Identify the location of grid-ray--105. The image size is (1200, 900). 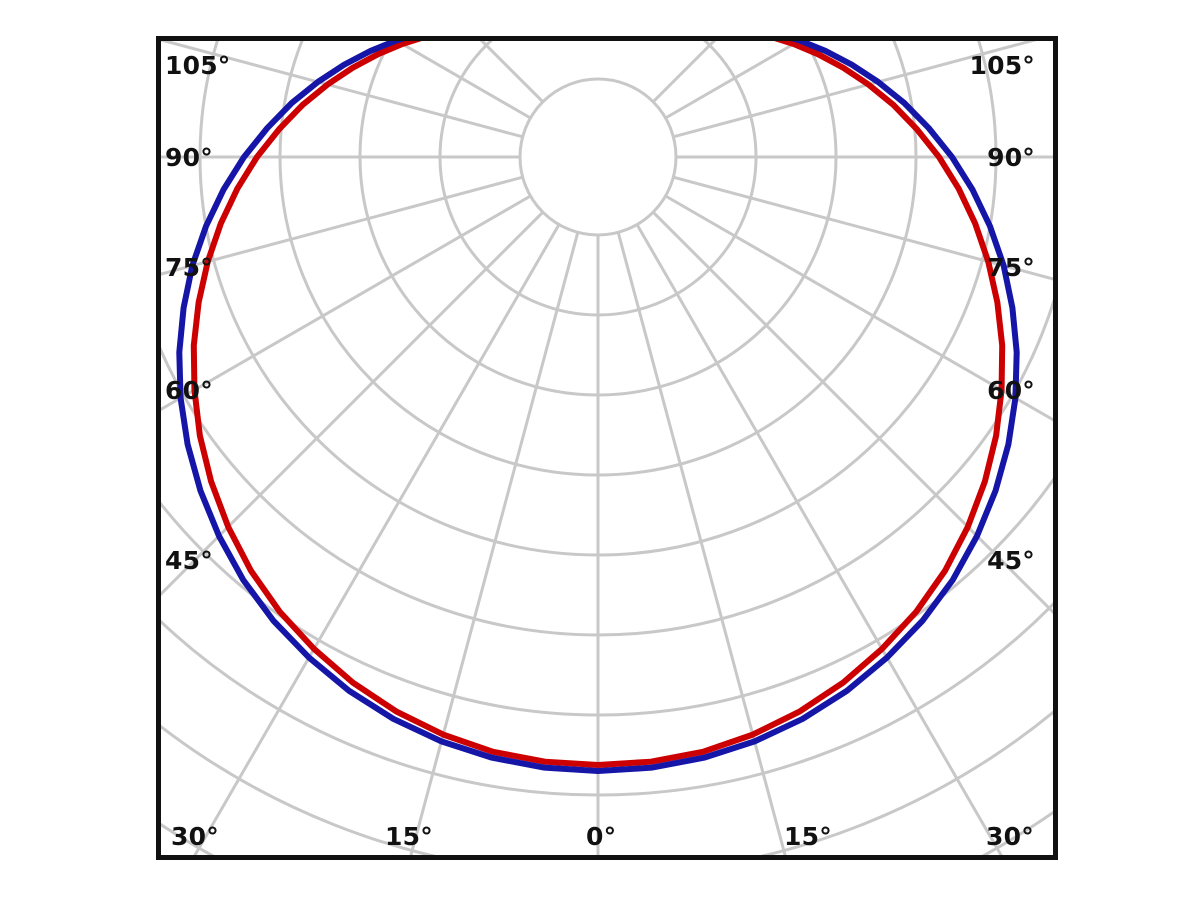
(342, 90).